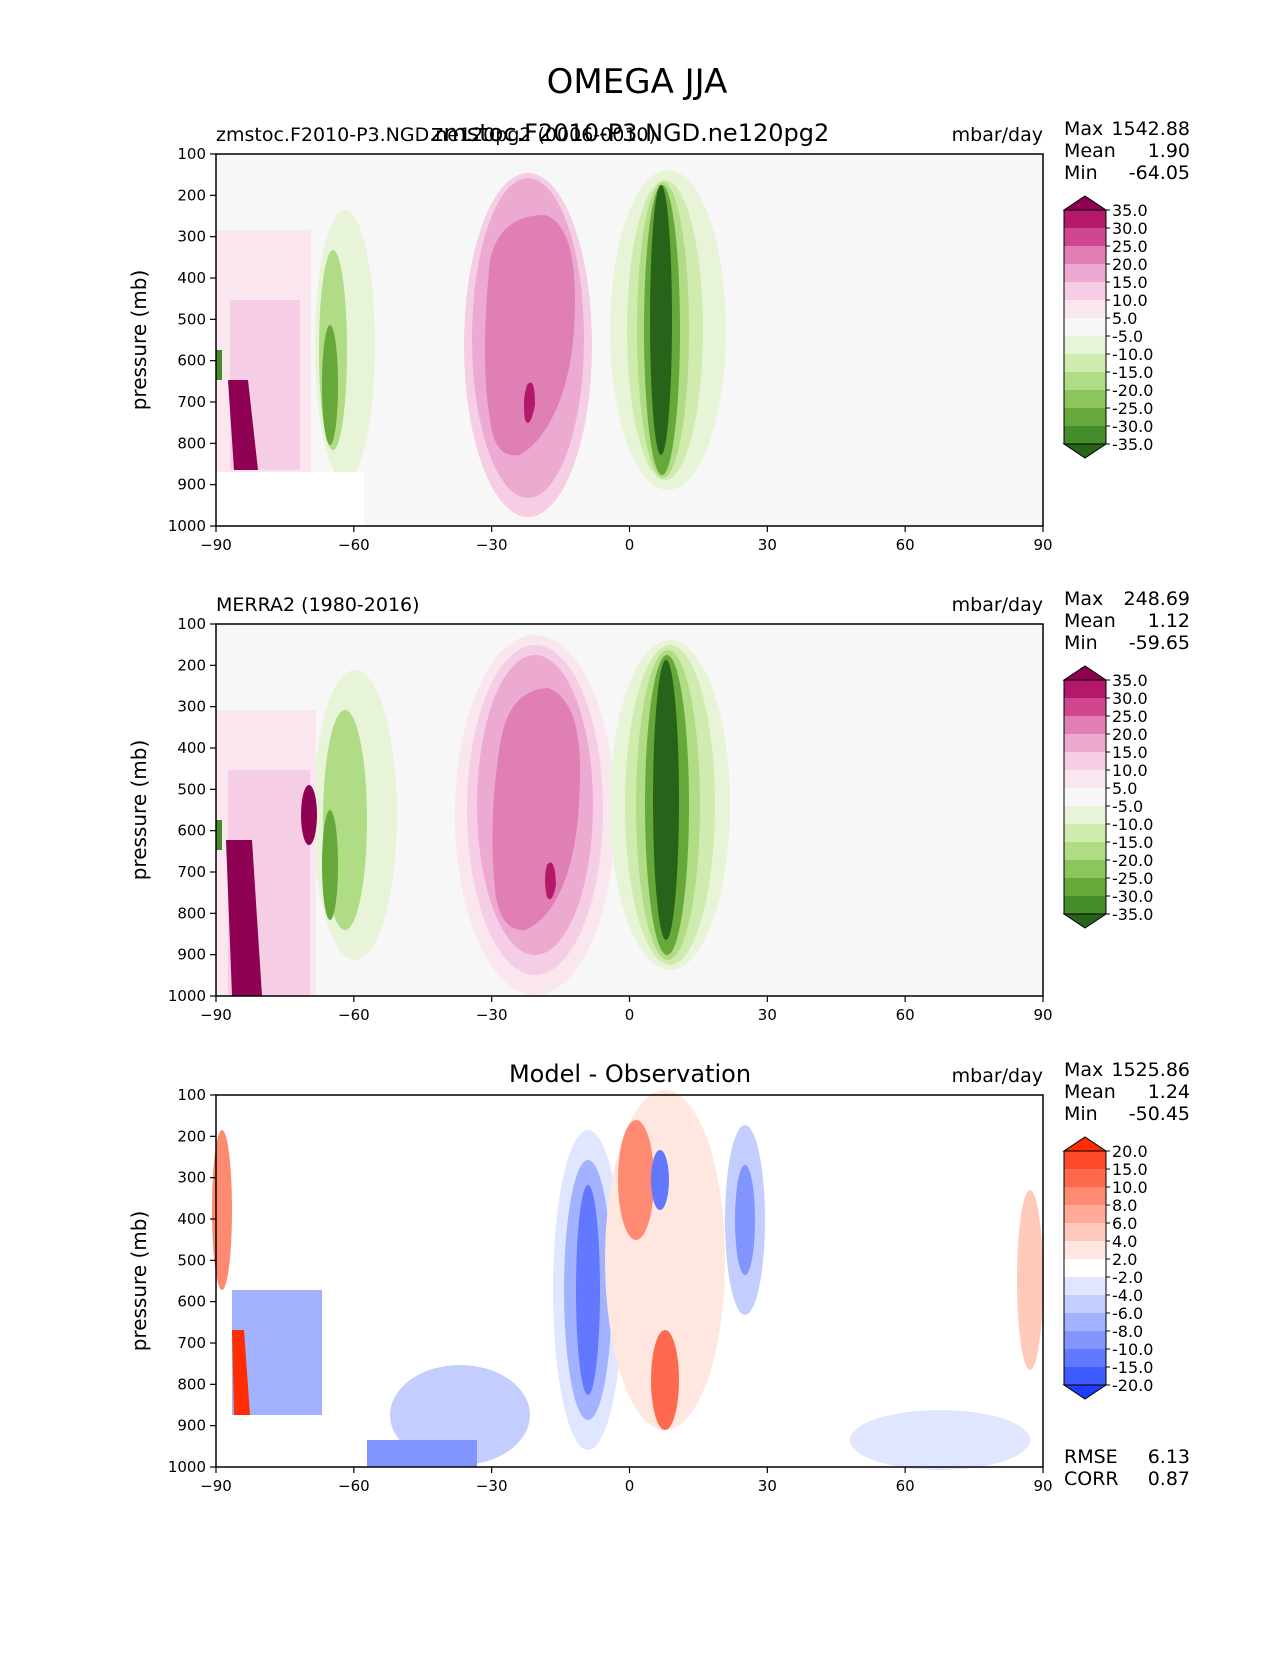 The image size is (1275, 1654). Describe the element at coordinates (1159, 643) in the screenshot. I see `stat-min-value: -59.65` at that location.